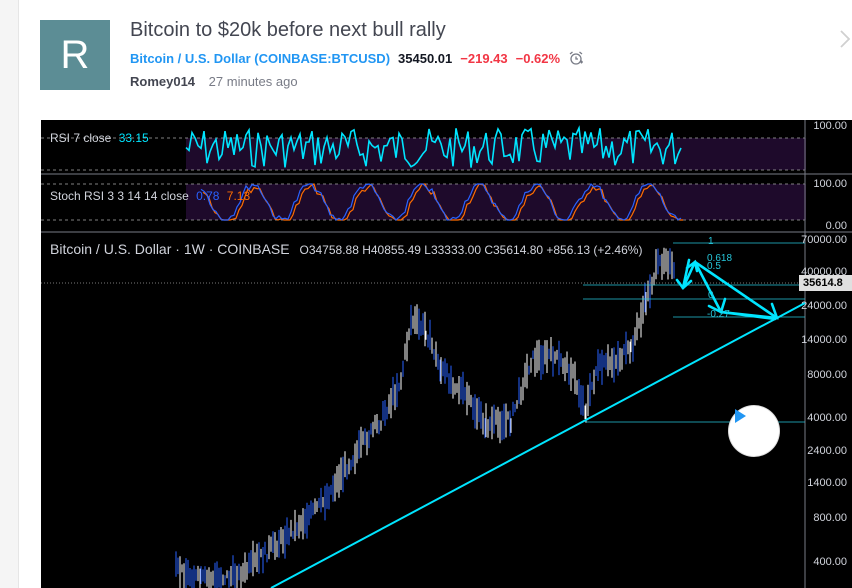 This screenshot has height=588, width=852. What do you see at coordinates (253, 81) in the screenshot?
I see `publish-time: 27 minutes ago` at bounding box center [253, 81].